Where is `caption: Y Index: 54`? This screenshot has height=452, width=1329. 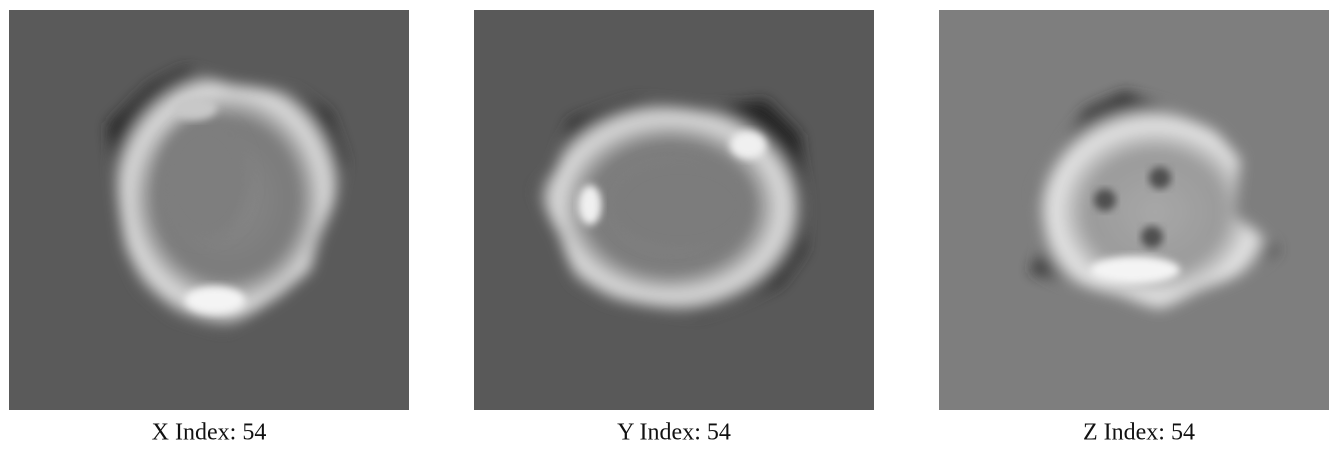 caption: Y Index: 54 is located at coordinates (674, 433).